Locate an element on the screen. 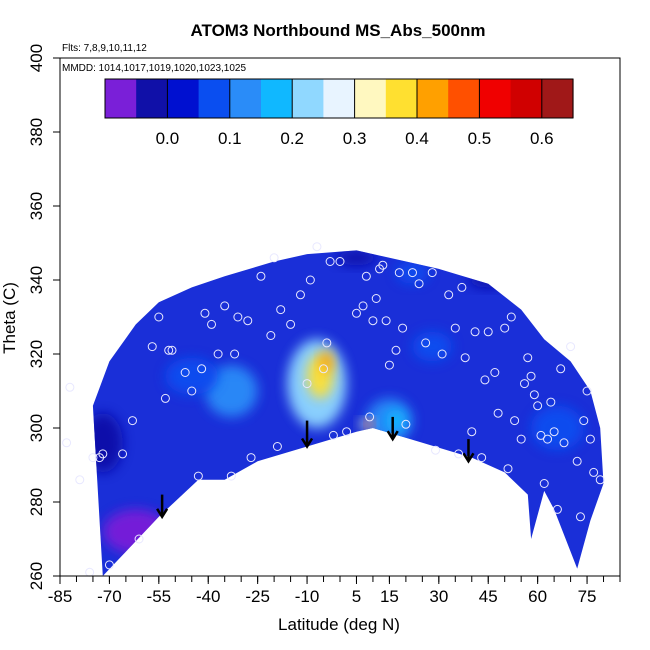 The height and width of the screenshot is (650, 650). colorbar-ticks: 0.0 0.1 0.2 0.3 0.4 0.5 0.6 is located at coordinates (355, 113).